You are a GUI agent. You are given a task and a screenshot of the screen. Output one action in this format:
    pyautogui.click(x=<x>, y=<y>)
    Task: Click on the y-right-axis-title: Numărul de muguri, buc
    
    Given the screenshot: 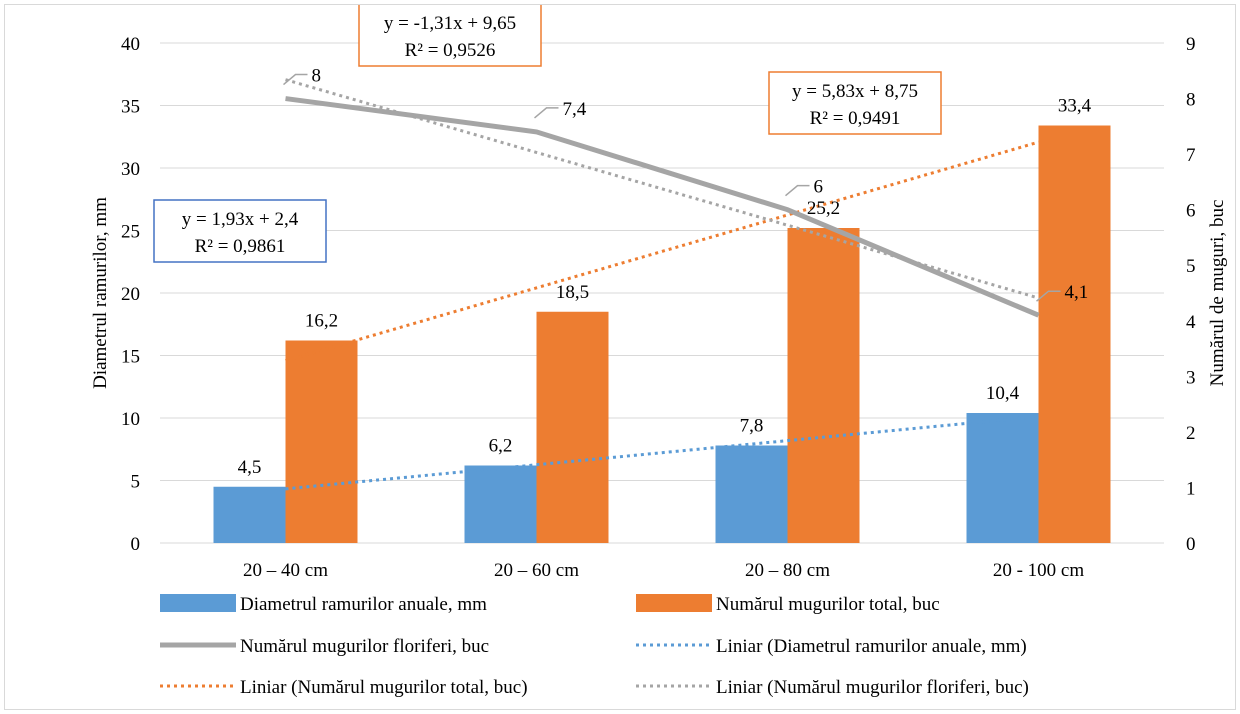 What is the action you would take?
    pyautogui.click(x=1217, y=293)
    